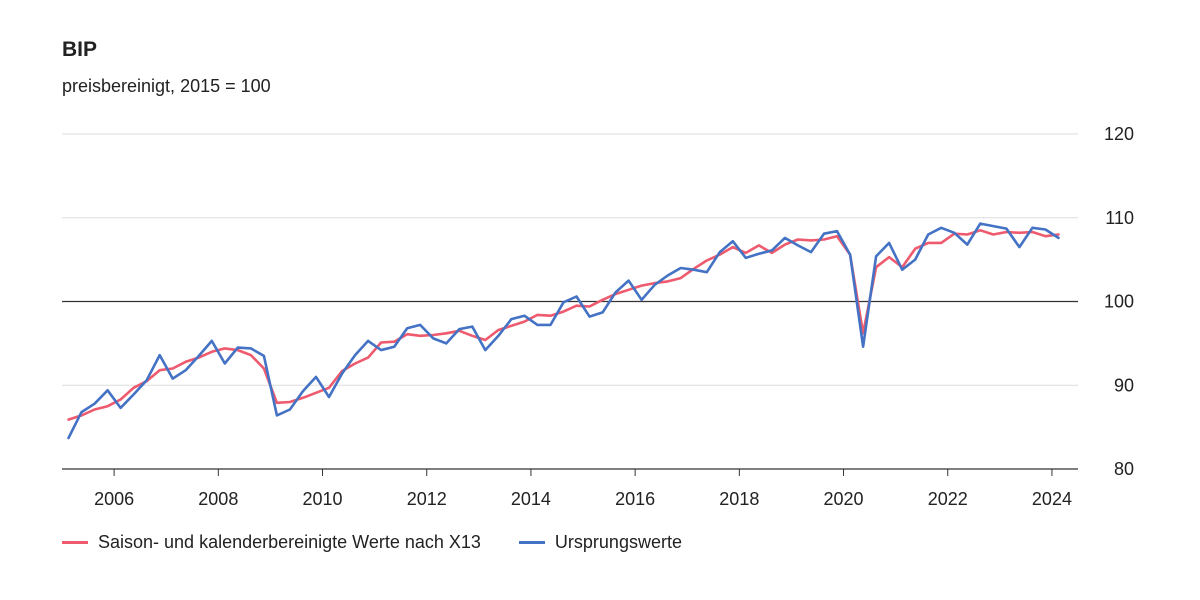 This screenshot has width=1200, height=600. I want to click on y-tick-label-120: 120, so click(1119, 134).